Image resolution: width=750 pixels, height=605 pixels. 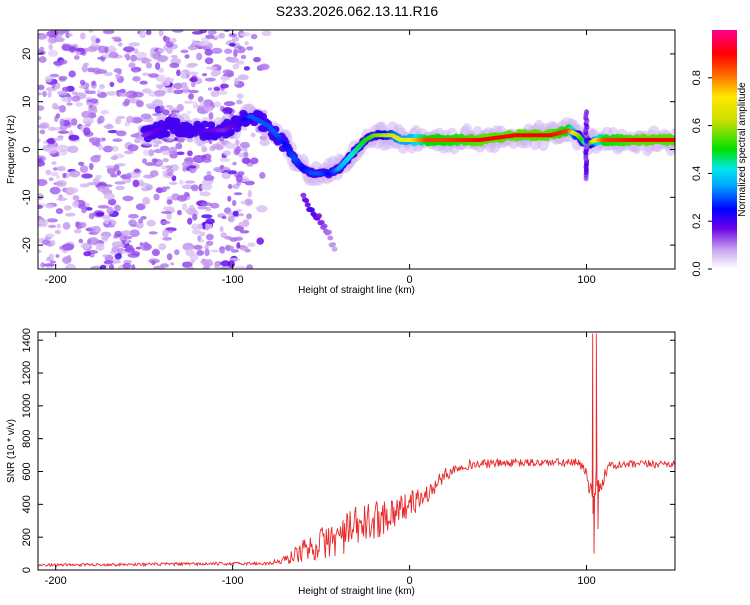 I want to click on y-tick-label: 20, so click(x=27, y=54).